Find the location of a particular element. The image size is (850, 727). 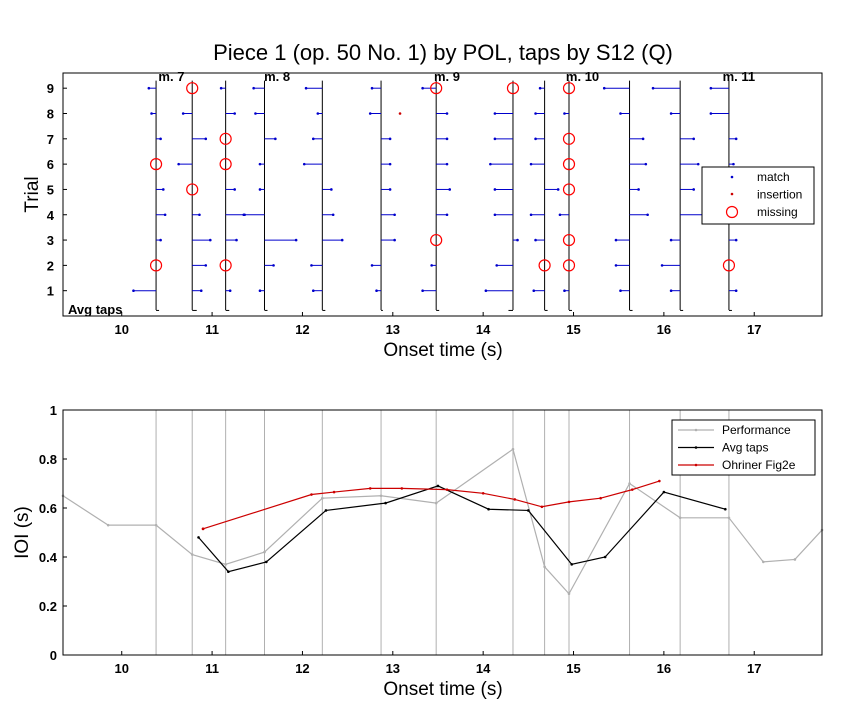

y-tick-label: 8 is located at coordinates (50, 114).